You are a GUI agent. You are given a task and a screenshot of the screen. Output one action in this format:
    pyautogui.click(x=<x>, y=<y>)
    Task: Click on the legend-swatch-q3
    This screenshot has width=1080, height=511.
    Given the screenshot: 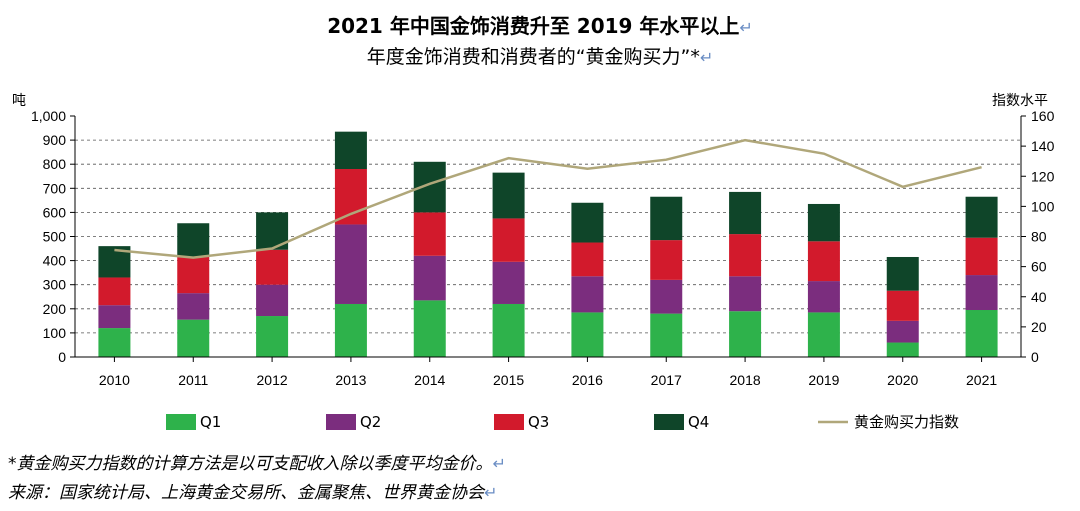 What is the action you would take?
    pyautogui.click(x=509, y=422)
    